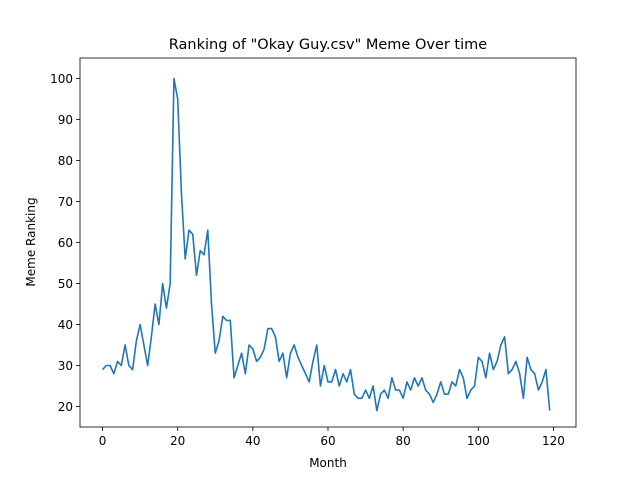 Image resolution: width=640 pixels, height=480 pixels. What do you see at coordinates (65, 120) in the screenshot?
I see `y-tick-label: 90` at bounding box center [65, 120].